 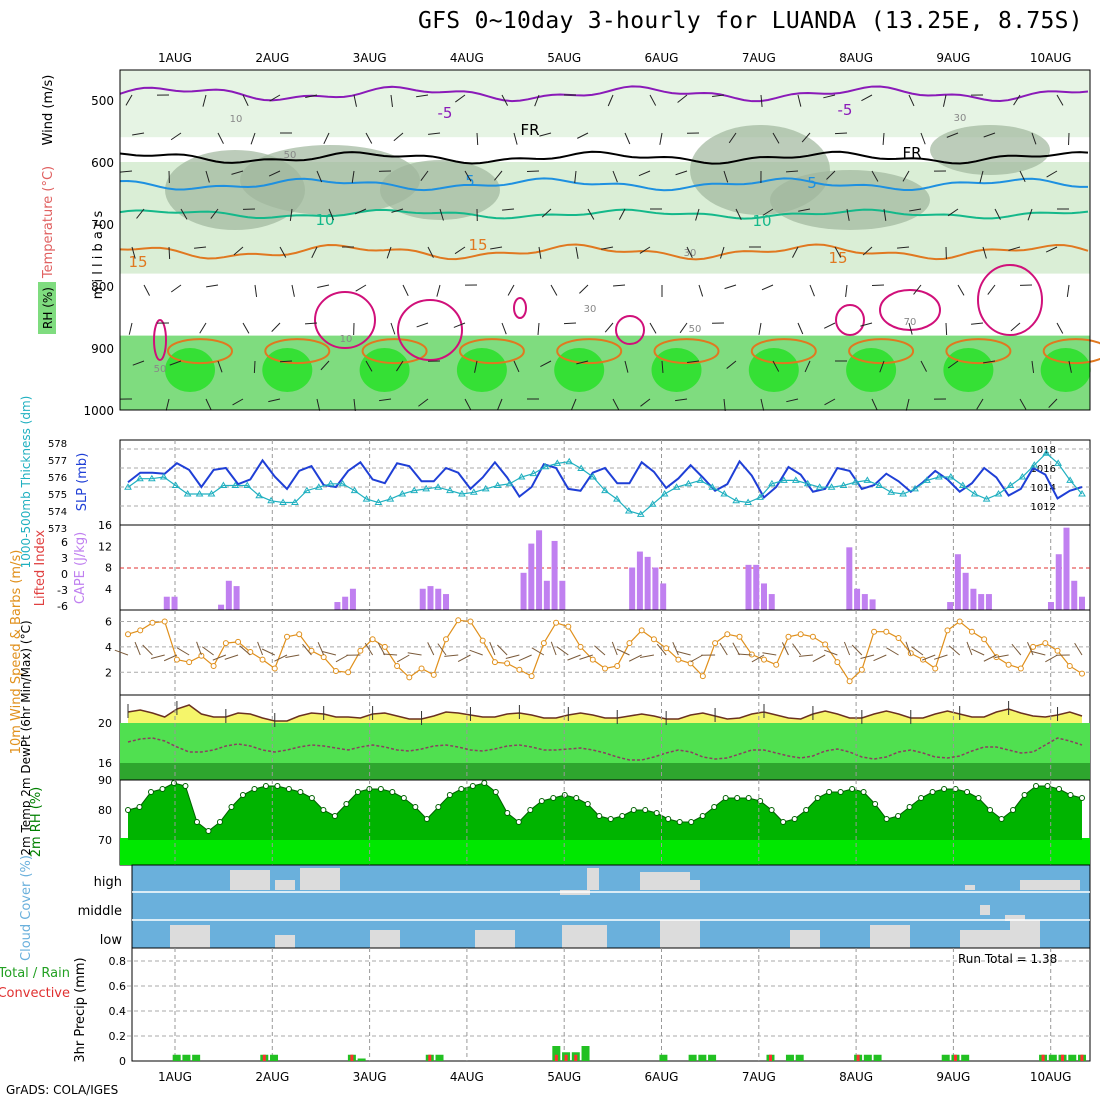 I want to click on precip-total-bar, so click(x=274, y=1057).